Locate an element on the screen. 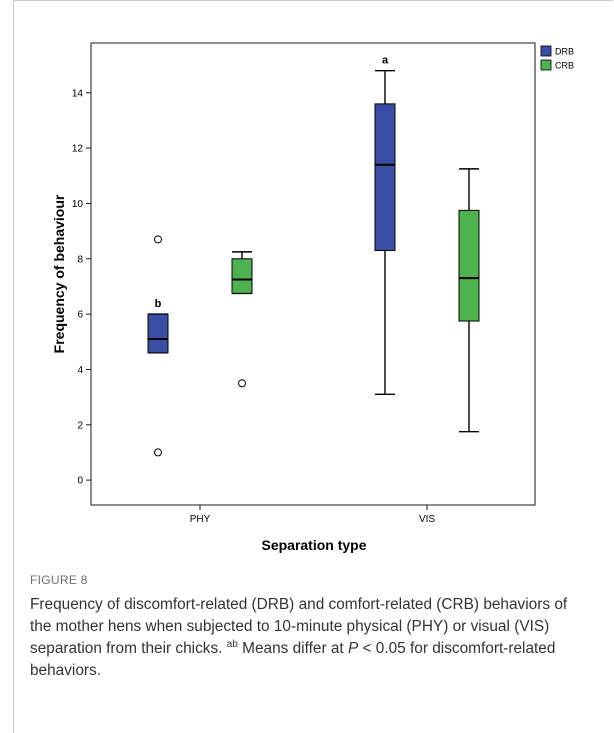 This screenshot has width=614, height=733. box-drb-vis: a is located at coordinates (385, 225).